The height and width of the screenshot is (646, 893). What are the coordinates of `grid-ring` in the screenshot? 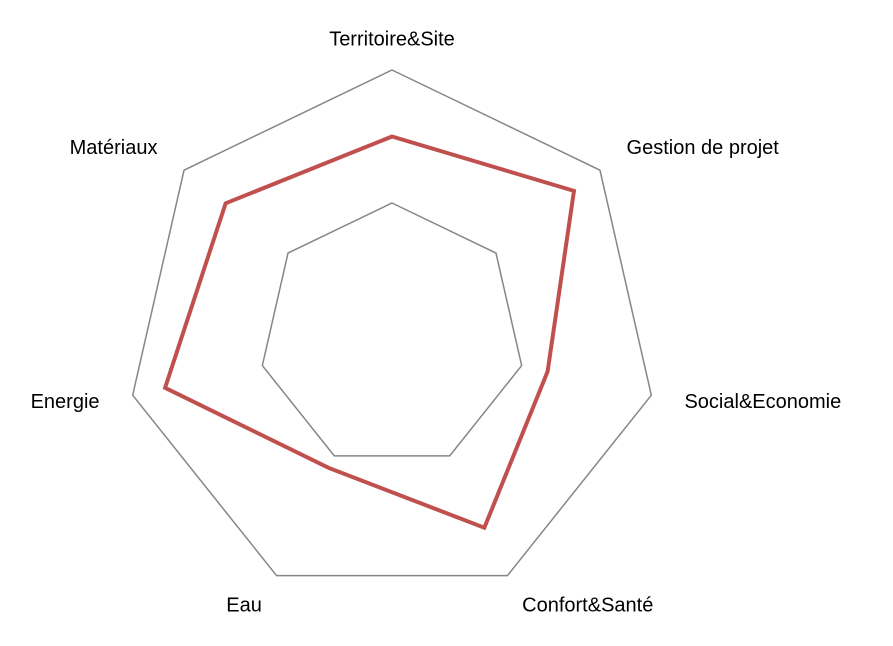 It's located at (392, 329).